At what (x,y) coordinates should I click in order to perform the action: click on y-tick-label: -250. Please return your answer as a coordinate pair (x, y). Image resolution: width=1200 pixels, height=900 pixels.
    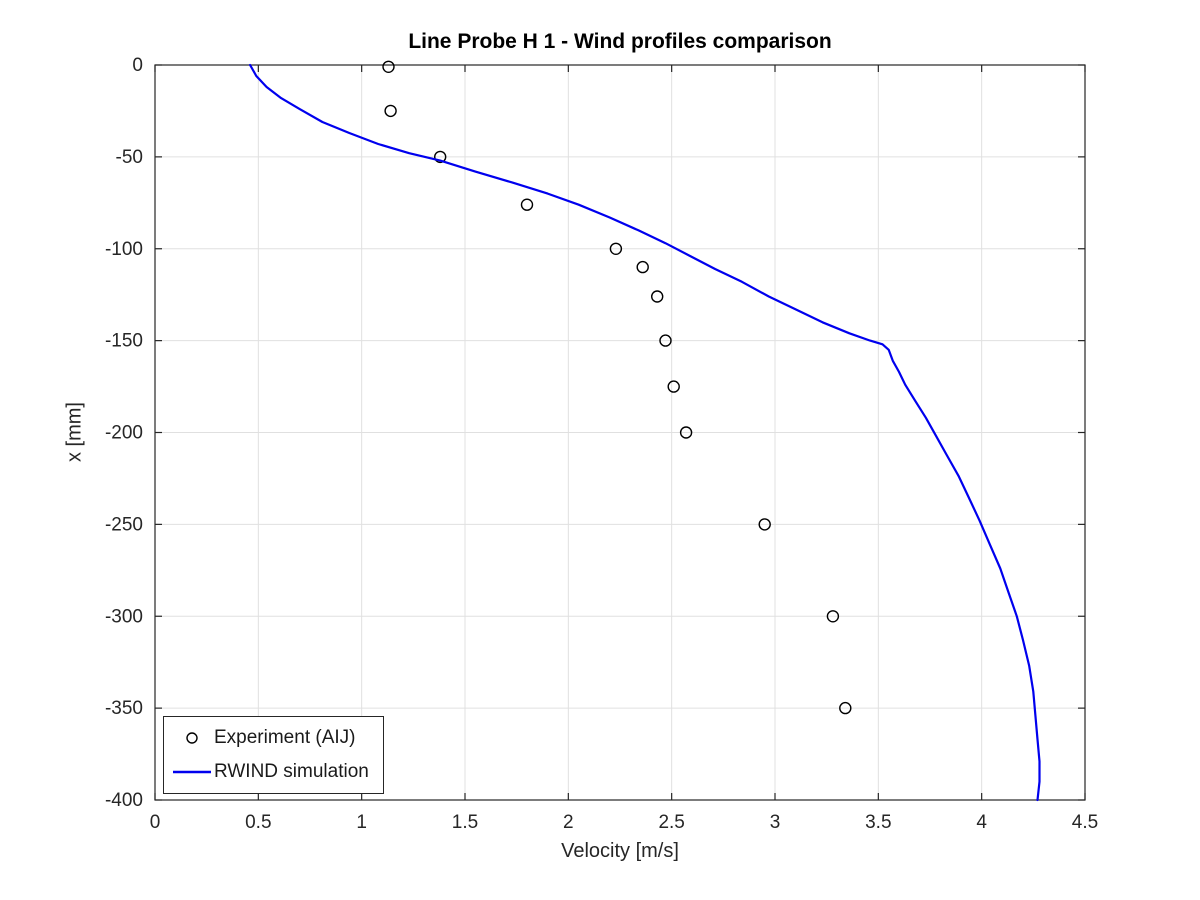
    Looking at the image, I should click on (124, 524).